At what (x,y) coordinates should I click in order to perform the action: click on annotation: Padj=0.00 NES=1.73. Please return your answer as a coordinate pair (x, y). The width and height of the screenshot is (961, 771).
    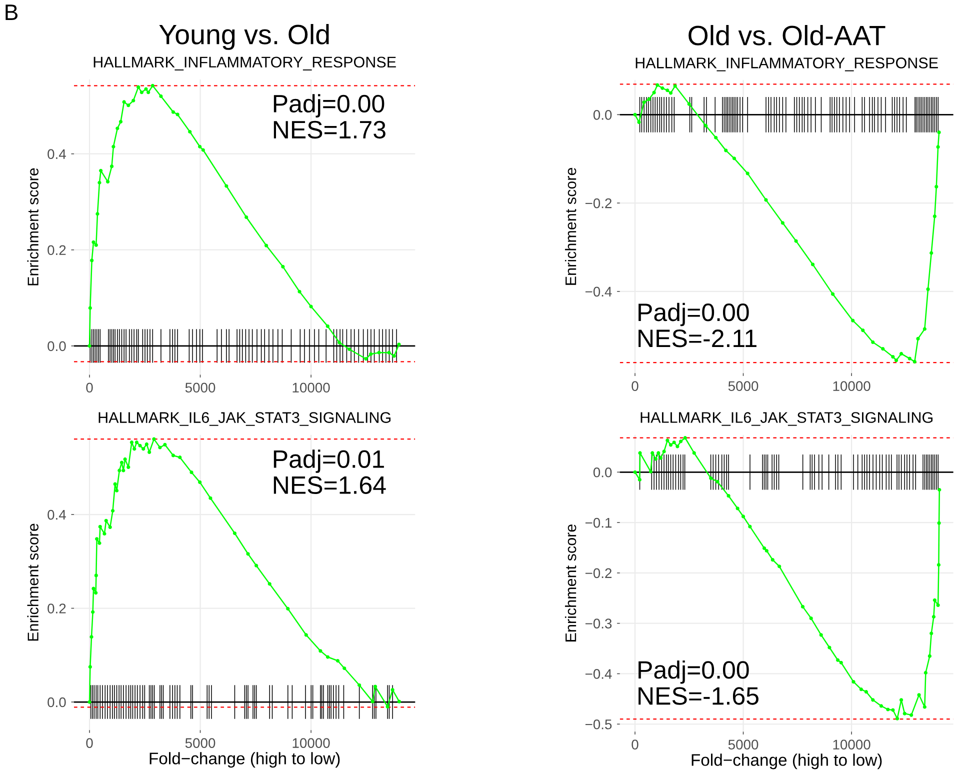
    Looking at the image, I should click on (330, 116).